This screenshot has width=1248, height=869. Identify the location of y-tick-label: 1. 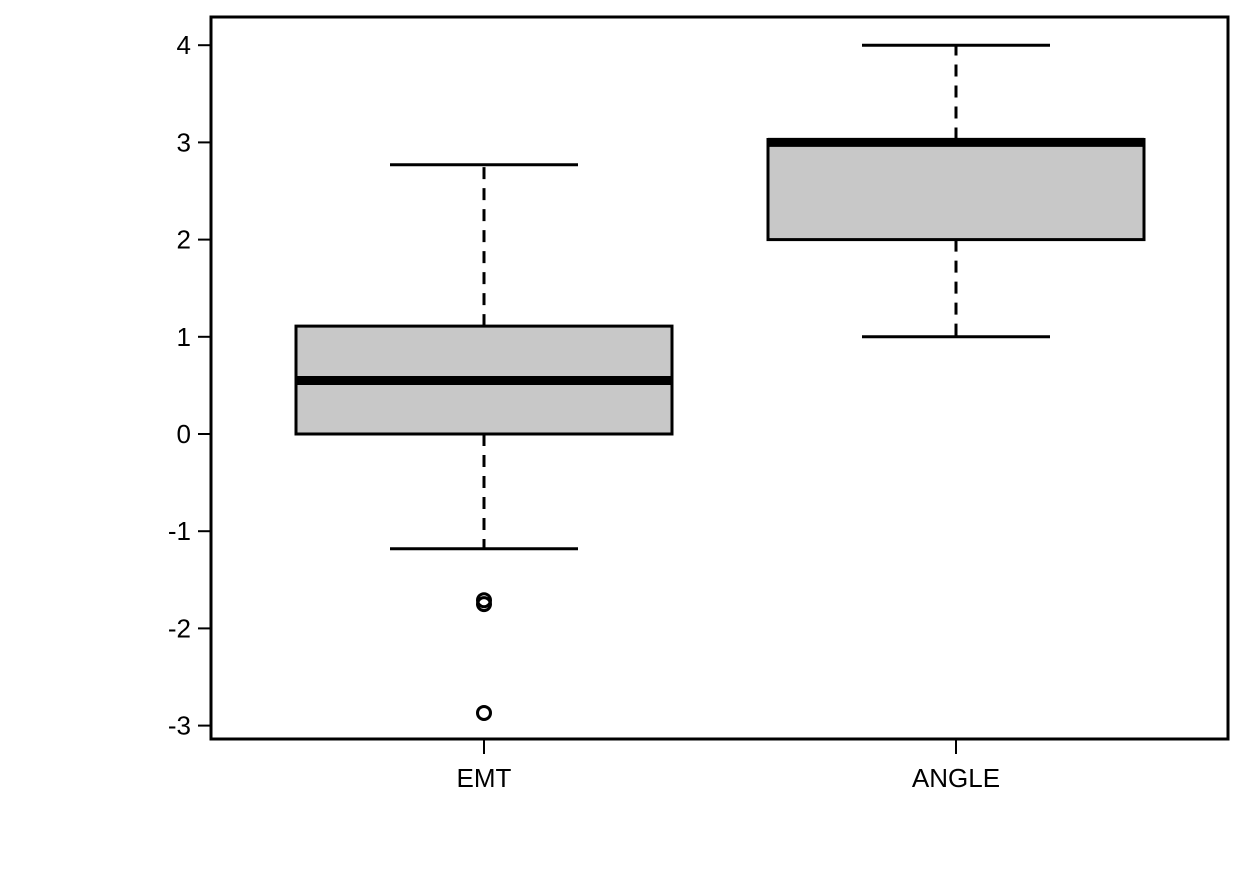
(184, 337).